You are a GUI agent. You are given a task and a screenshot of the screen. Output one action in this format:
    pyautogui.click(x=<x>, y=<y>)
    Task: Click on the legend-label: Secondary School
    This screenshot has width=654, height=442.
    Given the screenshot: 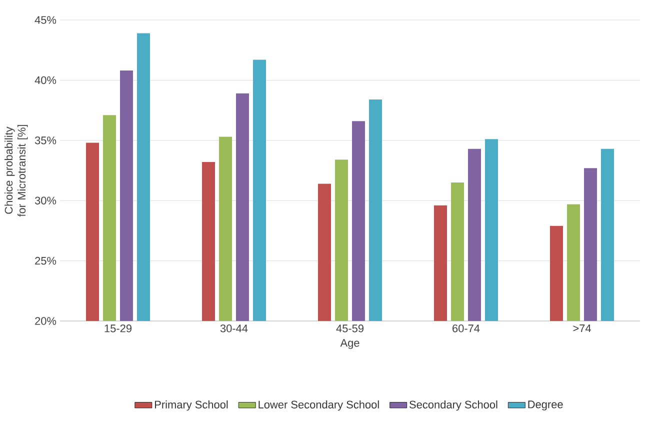 What is the action you would take?
    pyautogui.click(x=454, y=405)
    